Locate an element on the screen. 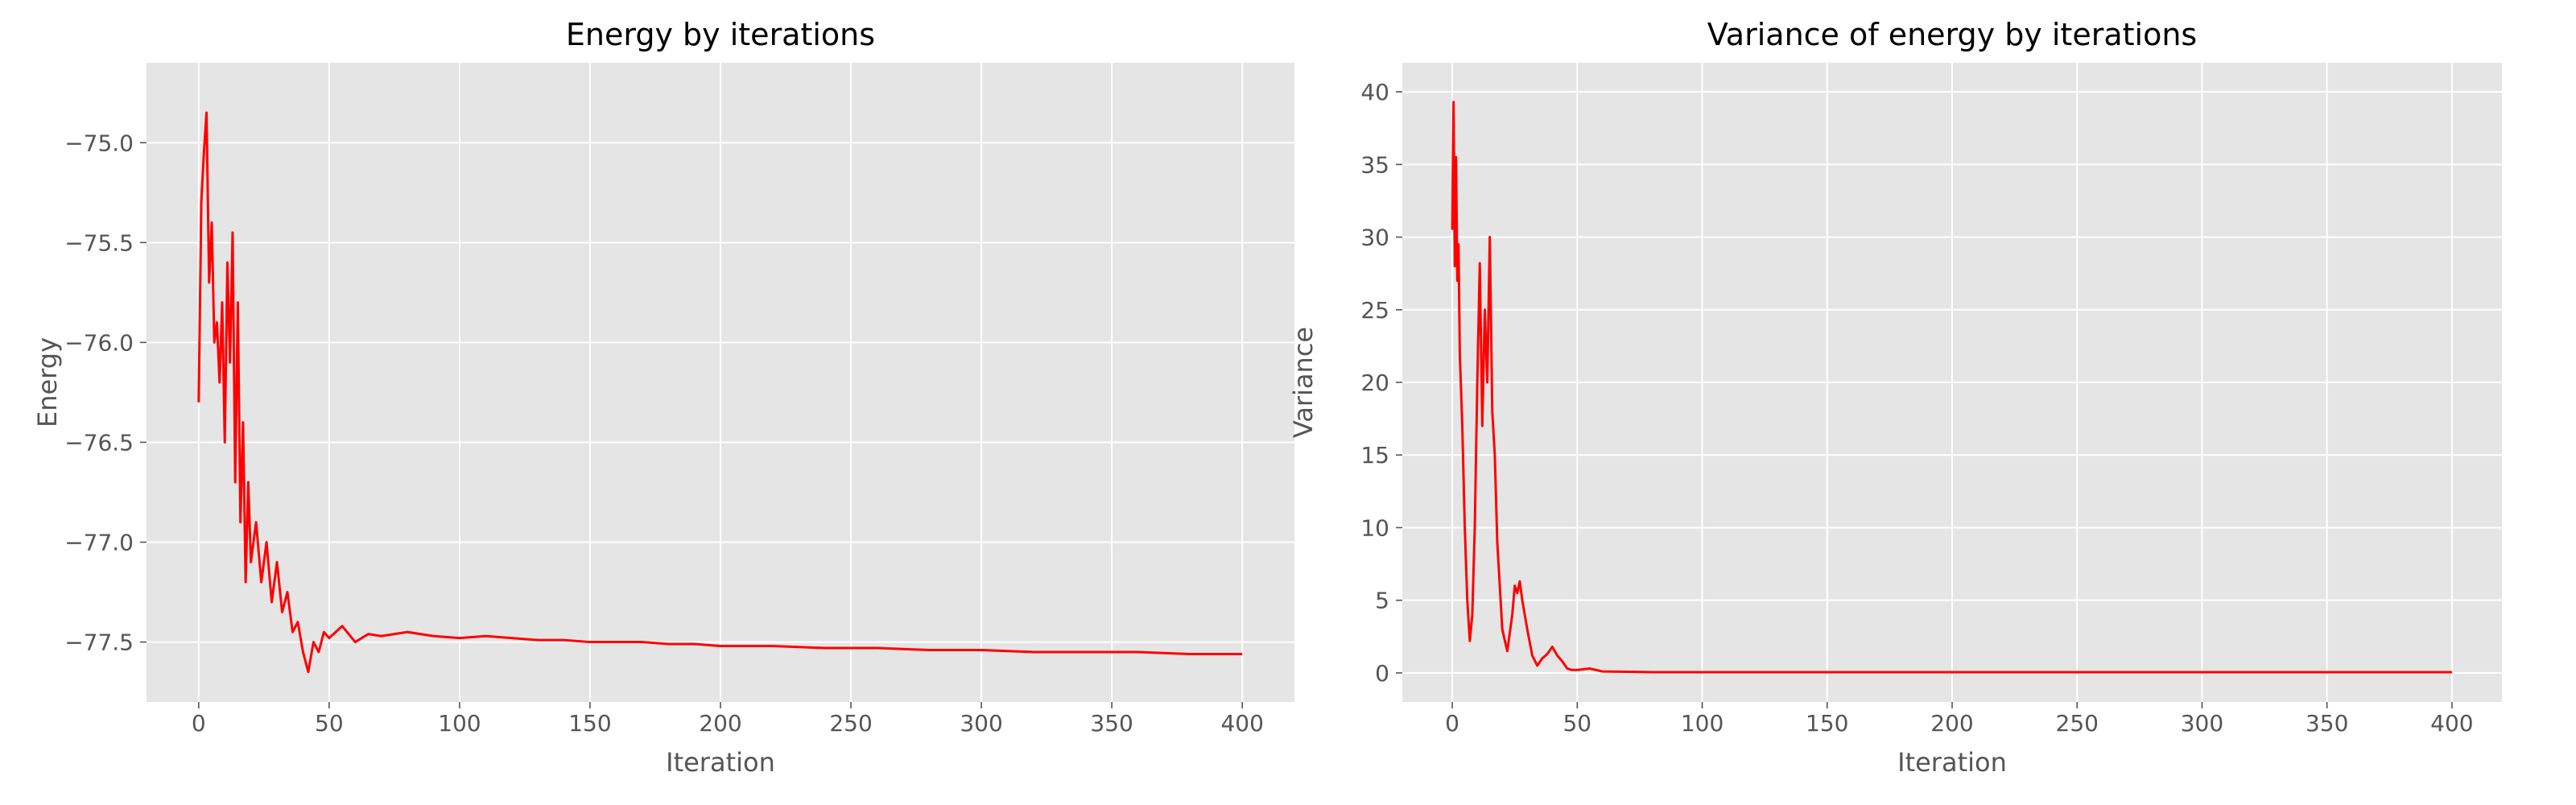  variance-chart-title: Variance of energy by iterations is located at coordinates (1952, 34).